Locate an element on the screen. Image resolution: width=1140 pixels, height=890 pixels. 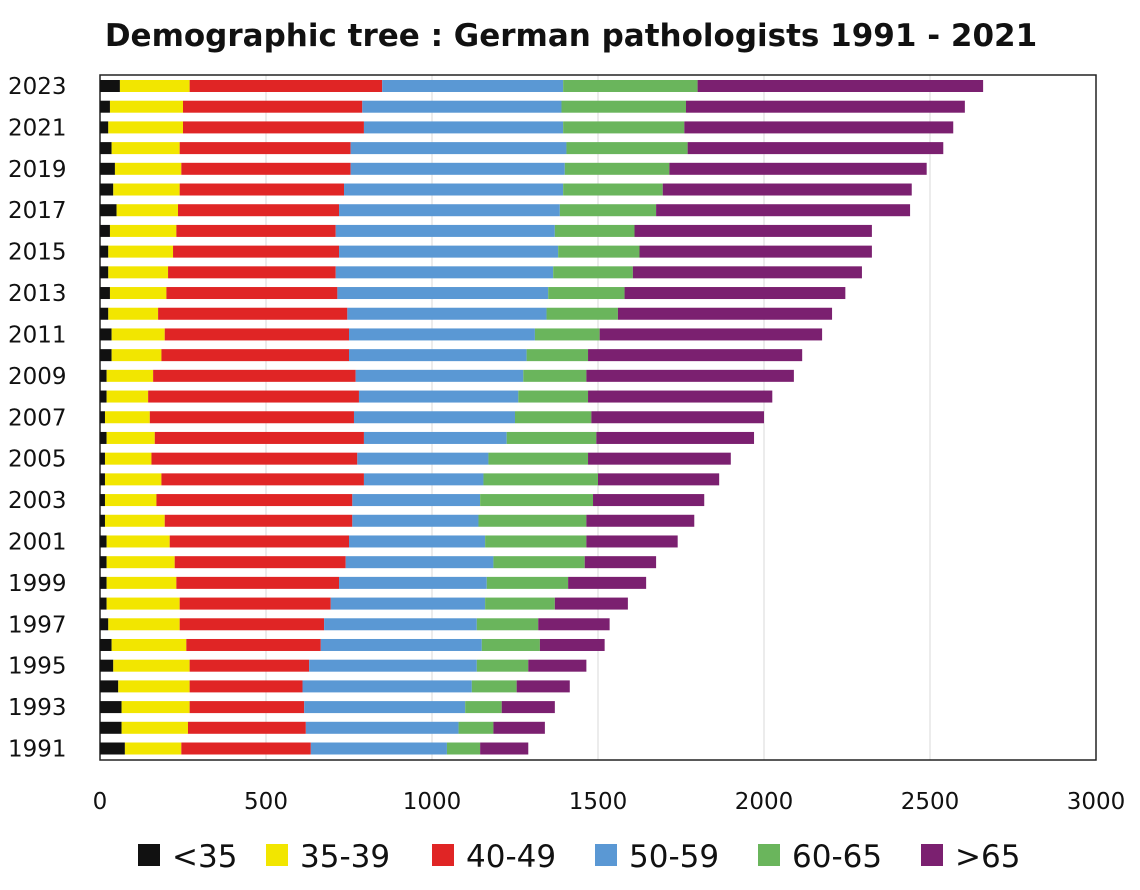
x-tick-label: 3000 is located at coordinates (1096, 802).